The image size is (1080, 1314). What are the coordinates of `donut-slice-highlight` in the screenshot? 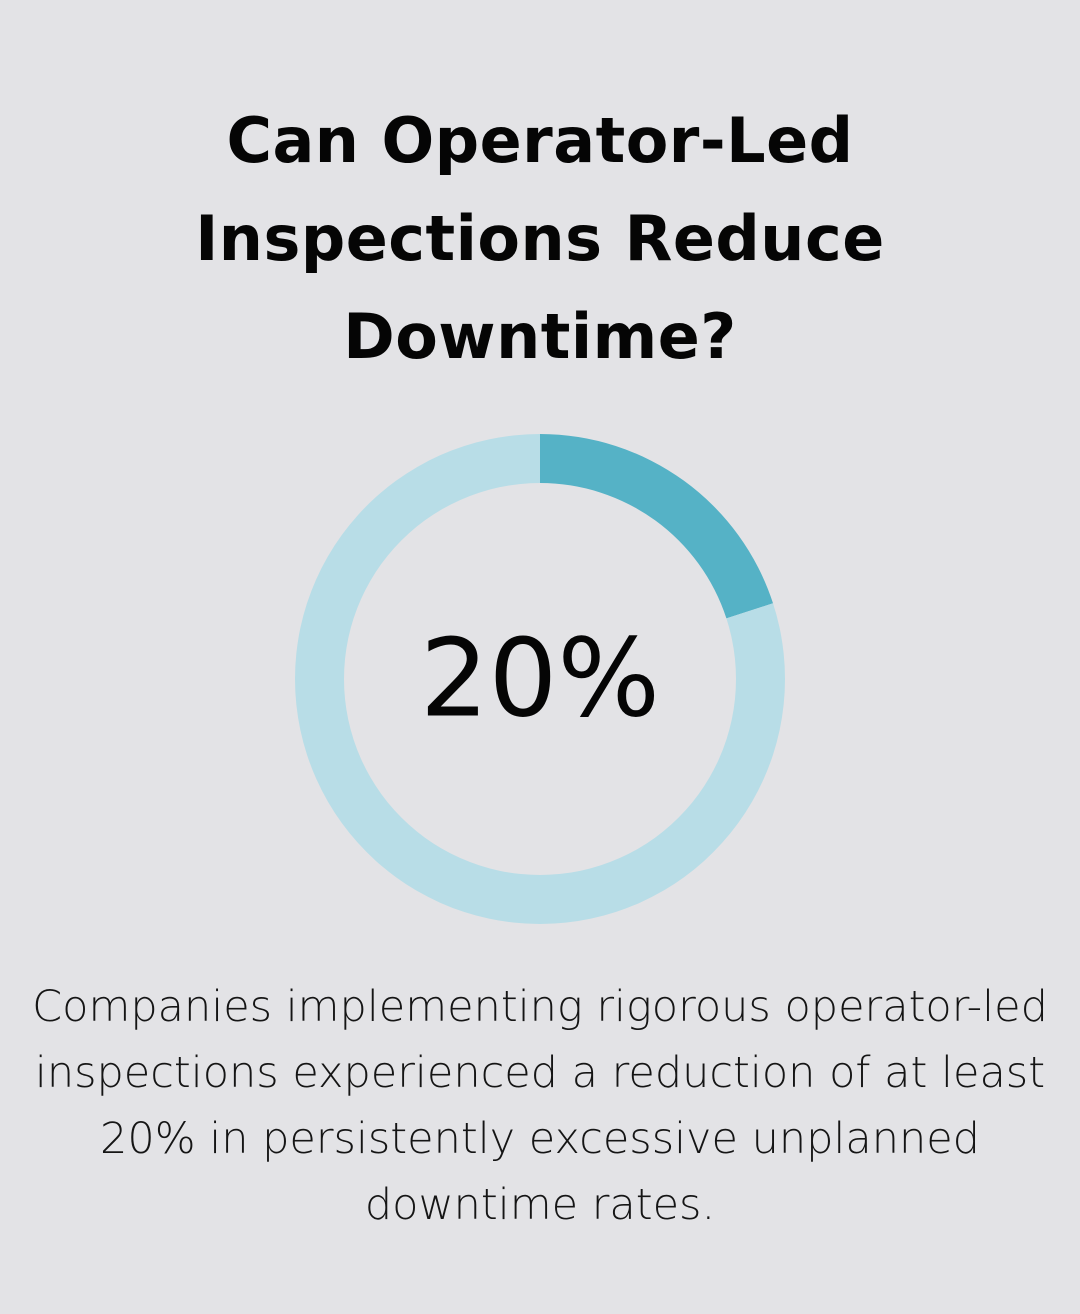 It's located at (657, 526).